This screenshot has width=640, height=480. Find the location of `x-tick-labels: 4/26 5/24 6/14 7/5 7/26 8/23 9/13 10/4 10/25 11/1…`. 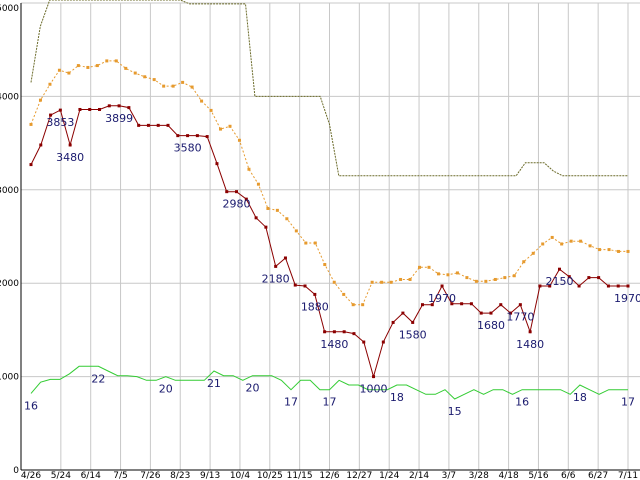

x-tick-labels: 4/26 5/24 6/14 7/5 7/26 8/23 9/13 10/4 10/25 11/1… is located at coordinates (329, 475).